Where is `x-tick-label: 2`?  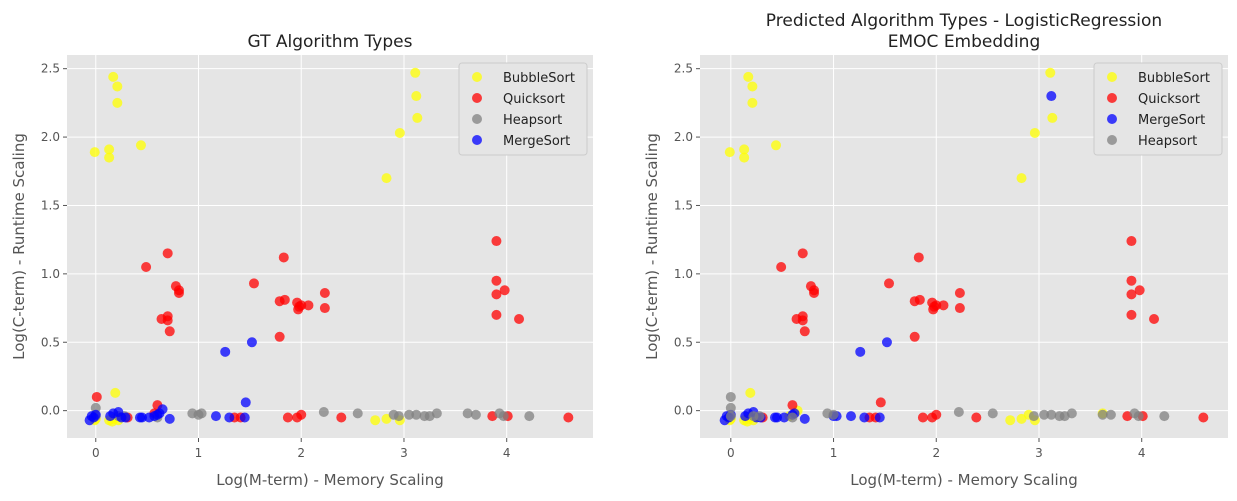 x-tick-label: 2 is located at coordinates (936, 453).